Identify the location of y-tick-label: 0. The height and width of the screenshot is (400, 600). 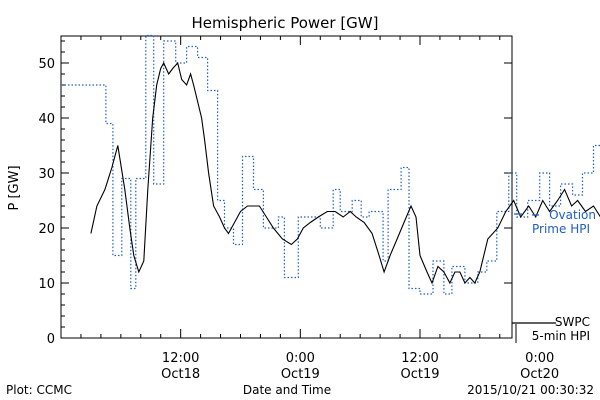
(51, 339).